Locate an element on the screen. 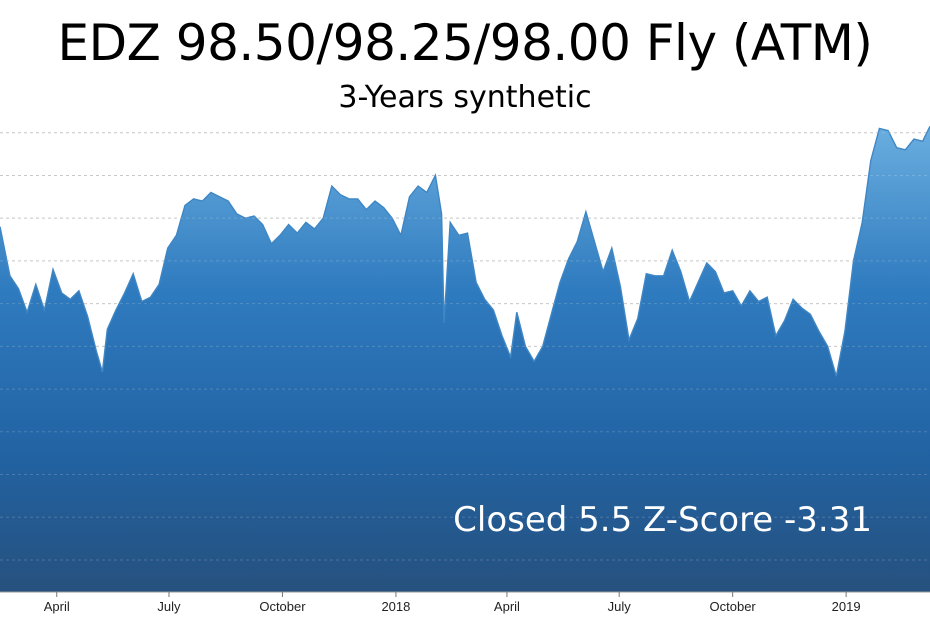 Image resolution: width=930 pixels, height=620 pixels. chart-subtitle: 3-Years synthetic is located at coordinates (465, 97).